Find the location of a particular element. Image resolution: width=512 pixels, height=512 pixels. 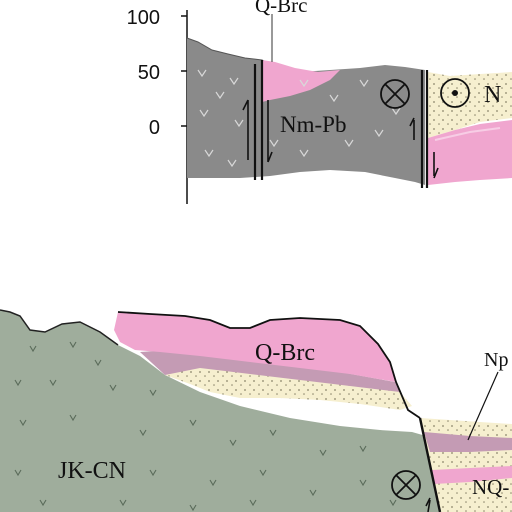

unit-mauve-lower is located at coordinates (270, 371).